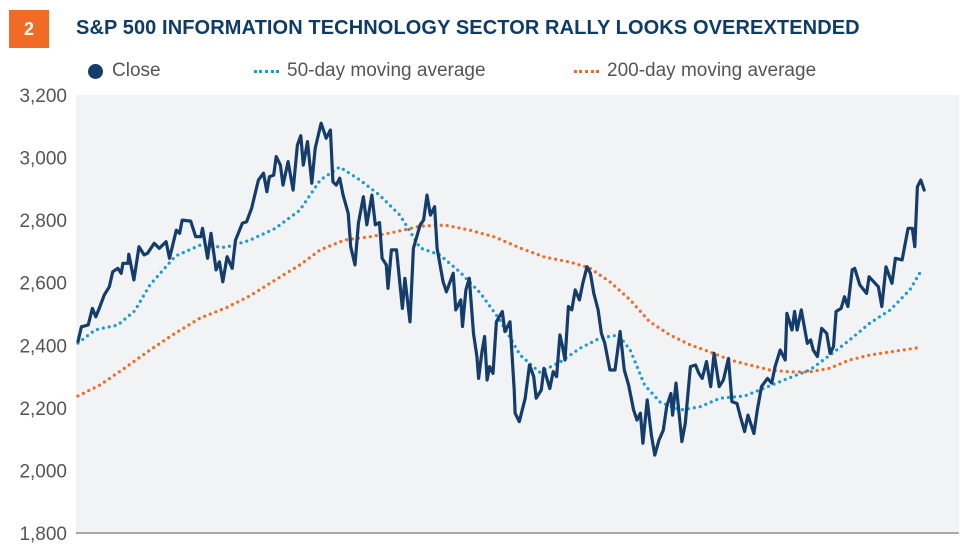  What do you see at coordinates (586, 71) in the screenshot?
I see `orange-dotted-line-icon` at bounding box center [586, 71].